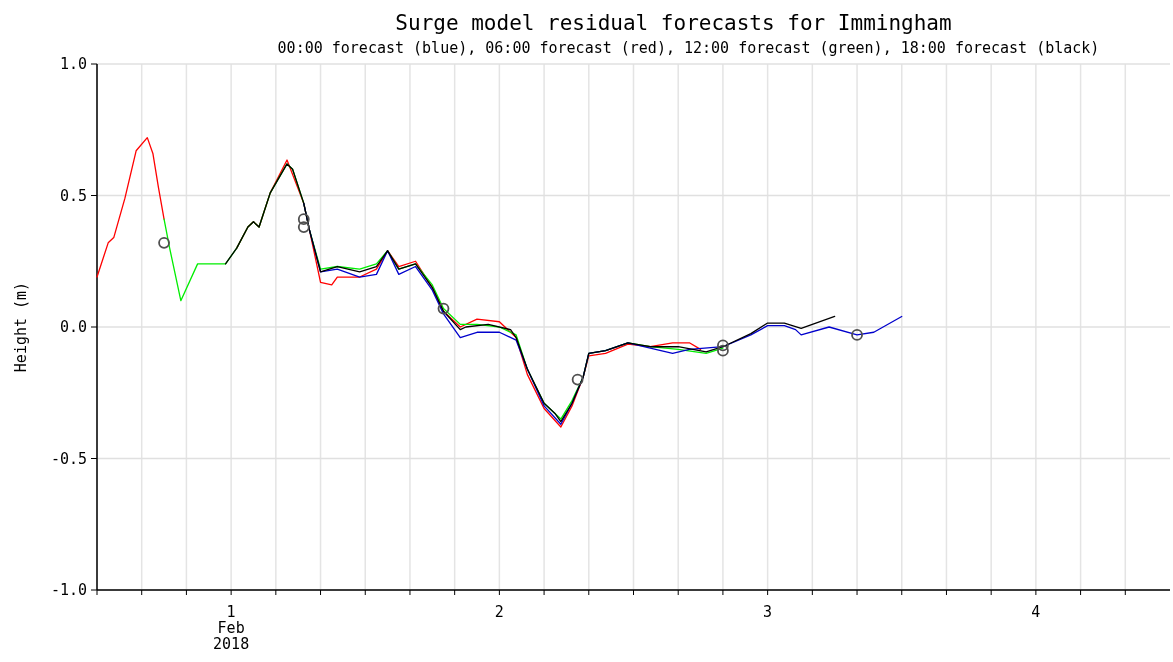 The width and height of the screenshot is (1173, 662). Describe the element at coordinates (73, 195) in the screenshot. I see `y-tick-label: 0.5` at that location.